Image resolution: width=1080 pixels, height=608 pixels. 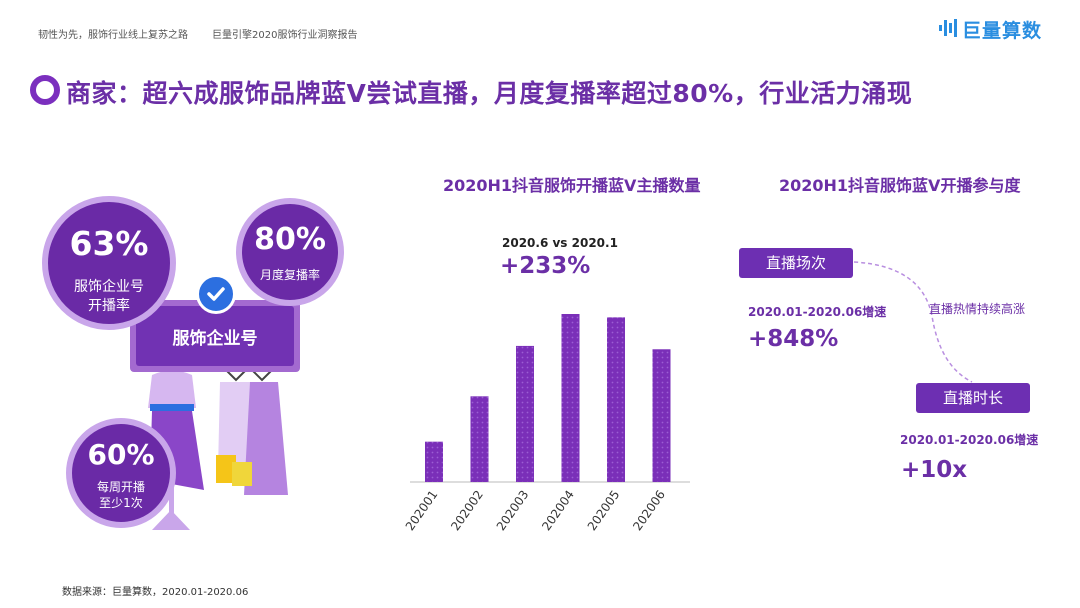 I want to click on tick-label-202003: 202003, so click(x=513, y=511).